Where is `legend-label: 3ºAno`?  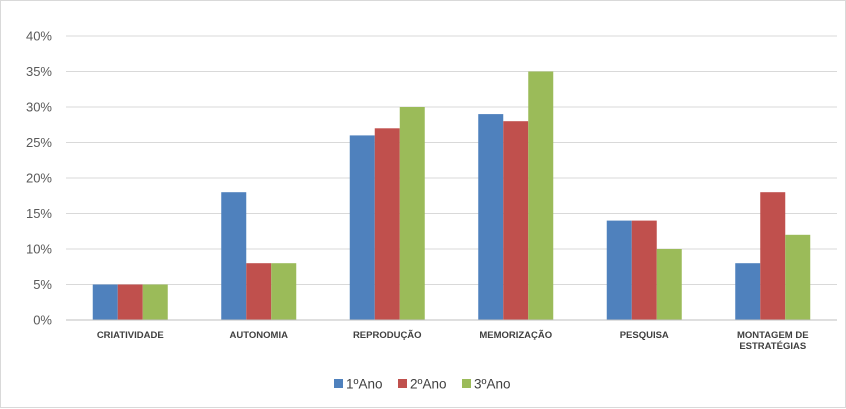
legend-label: 3ºAno is located at coordinates (492, 384).